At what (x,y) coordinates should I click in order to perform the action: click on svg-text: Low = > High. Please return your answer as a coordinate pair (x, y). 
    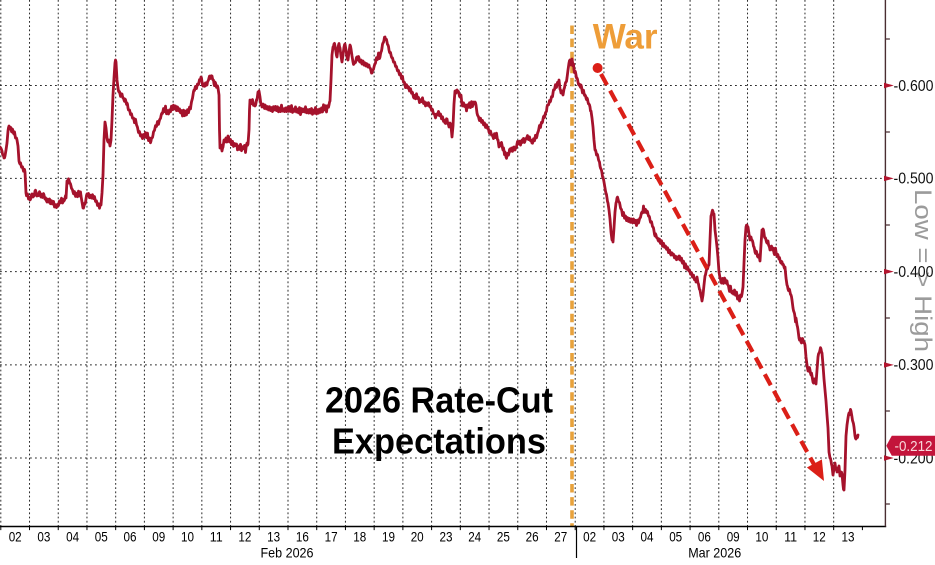
    Looking at the image, I should click on (922, 270).